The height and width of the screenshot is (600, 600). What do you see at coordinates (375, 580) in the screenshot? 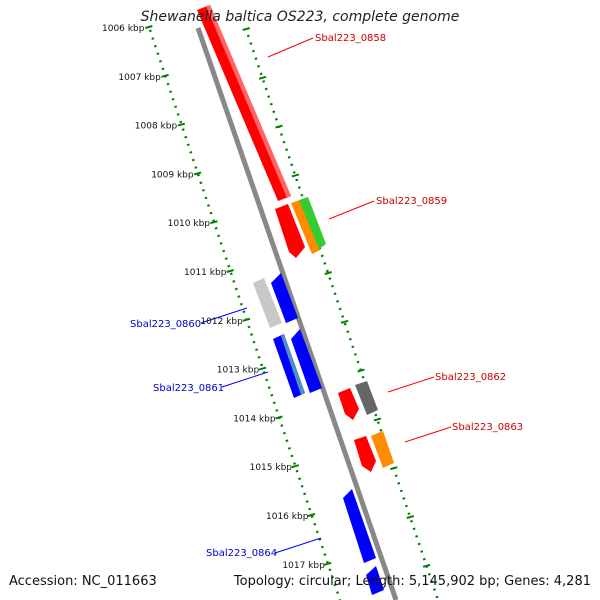
I see `gene-reverse-blue-c` at bounding box center [375, 580].